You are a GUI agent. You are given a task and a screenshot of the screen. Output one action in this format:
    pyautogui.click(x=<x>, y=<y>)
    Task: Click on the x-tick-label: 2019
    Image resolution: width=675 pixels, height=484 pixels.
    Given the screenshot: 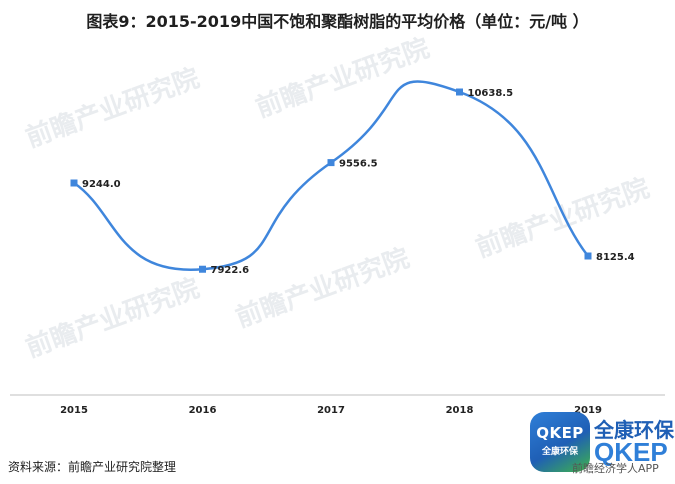 What is the action you would take?
    pyautogui.click(x=588, y=410)
    